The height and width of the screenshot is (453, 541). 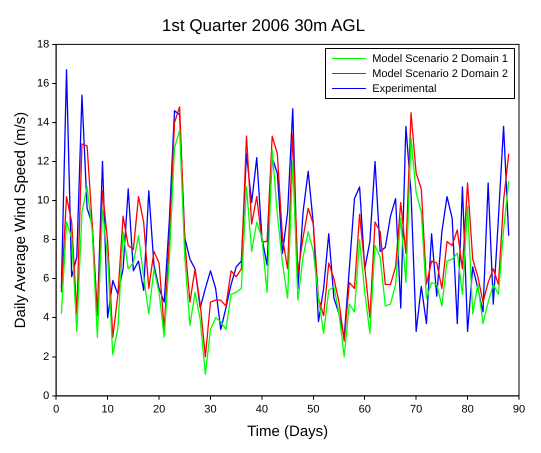 What do you see at coordinates (467, 409) in the screenshot?
I see `x-tick-label: 80` at bounding box center [467, 409].